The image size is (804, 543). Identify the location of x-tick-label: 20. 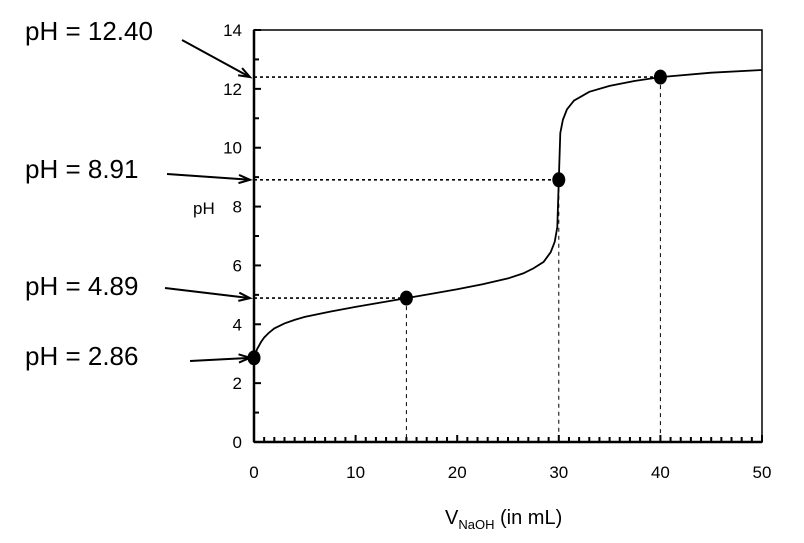
(457, 472).